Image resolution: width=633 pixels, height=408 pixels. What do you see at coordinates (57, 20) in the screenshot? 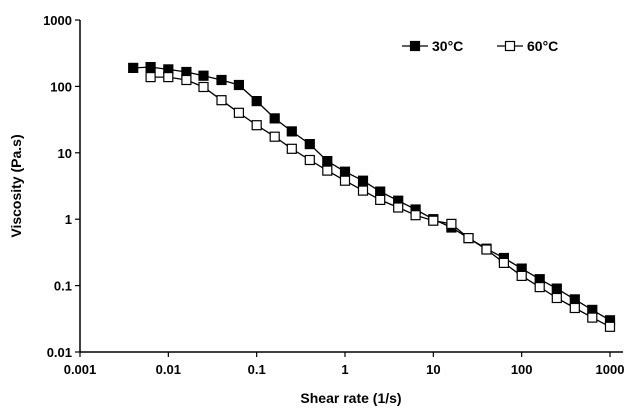
I see `y-tick-label: 1000` at bounding box center [57, 20].